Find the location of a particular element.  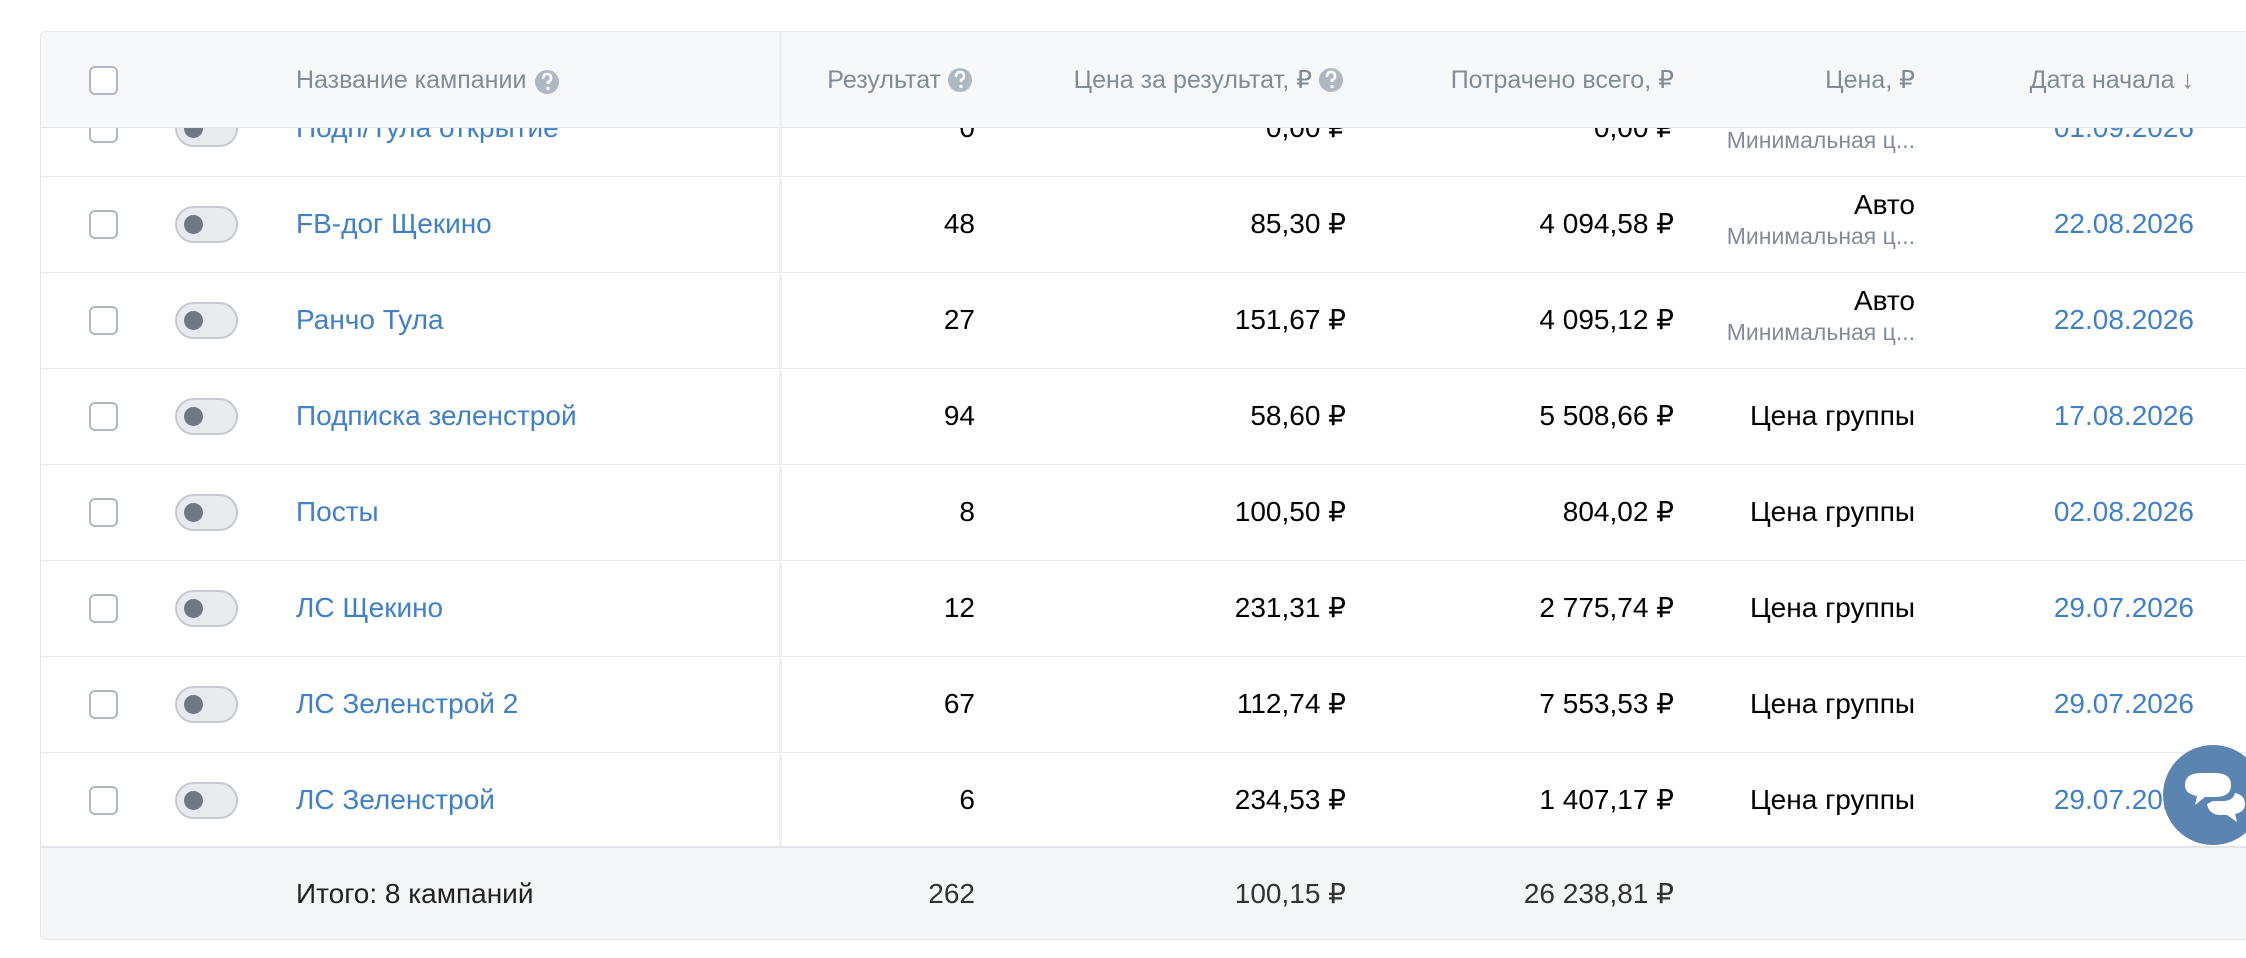

start-date: 01.09.2026 is located at coordinates (2124, 136).